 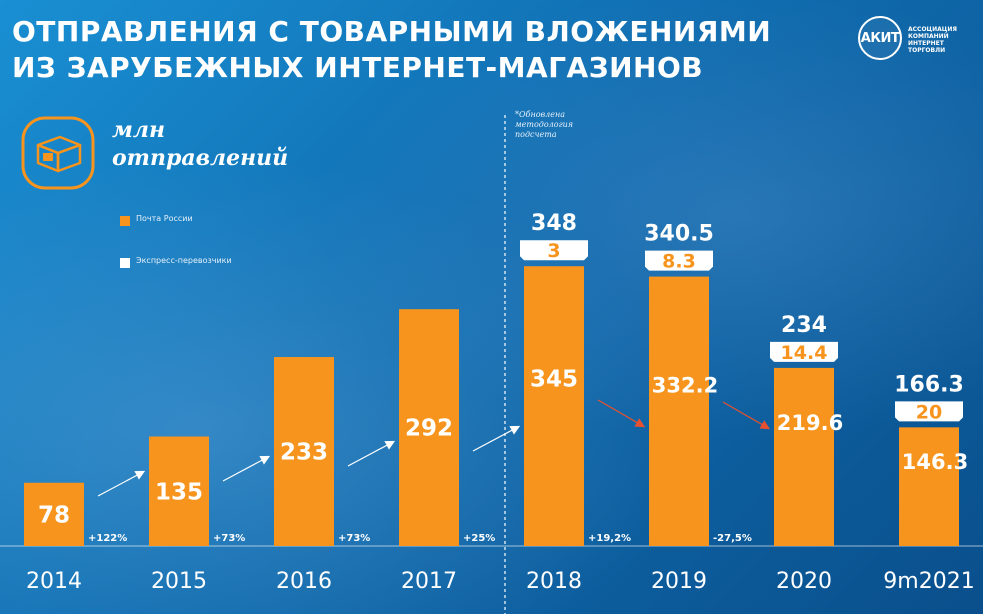 What do you see at coordinates (804, 325) in the screenshot?
I see `label-total-2020: 234` at bounding box center [804, 325].